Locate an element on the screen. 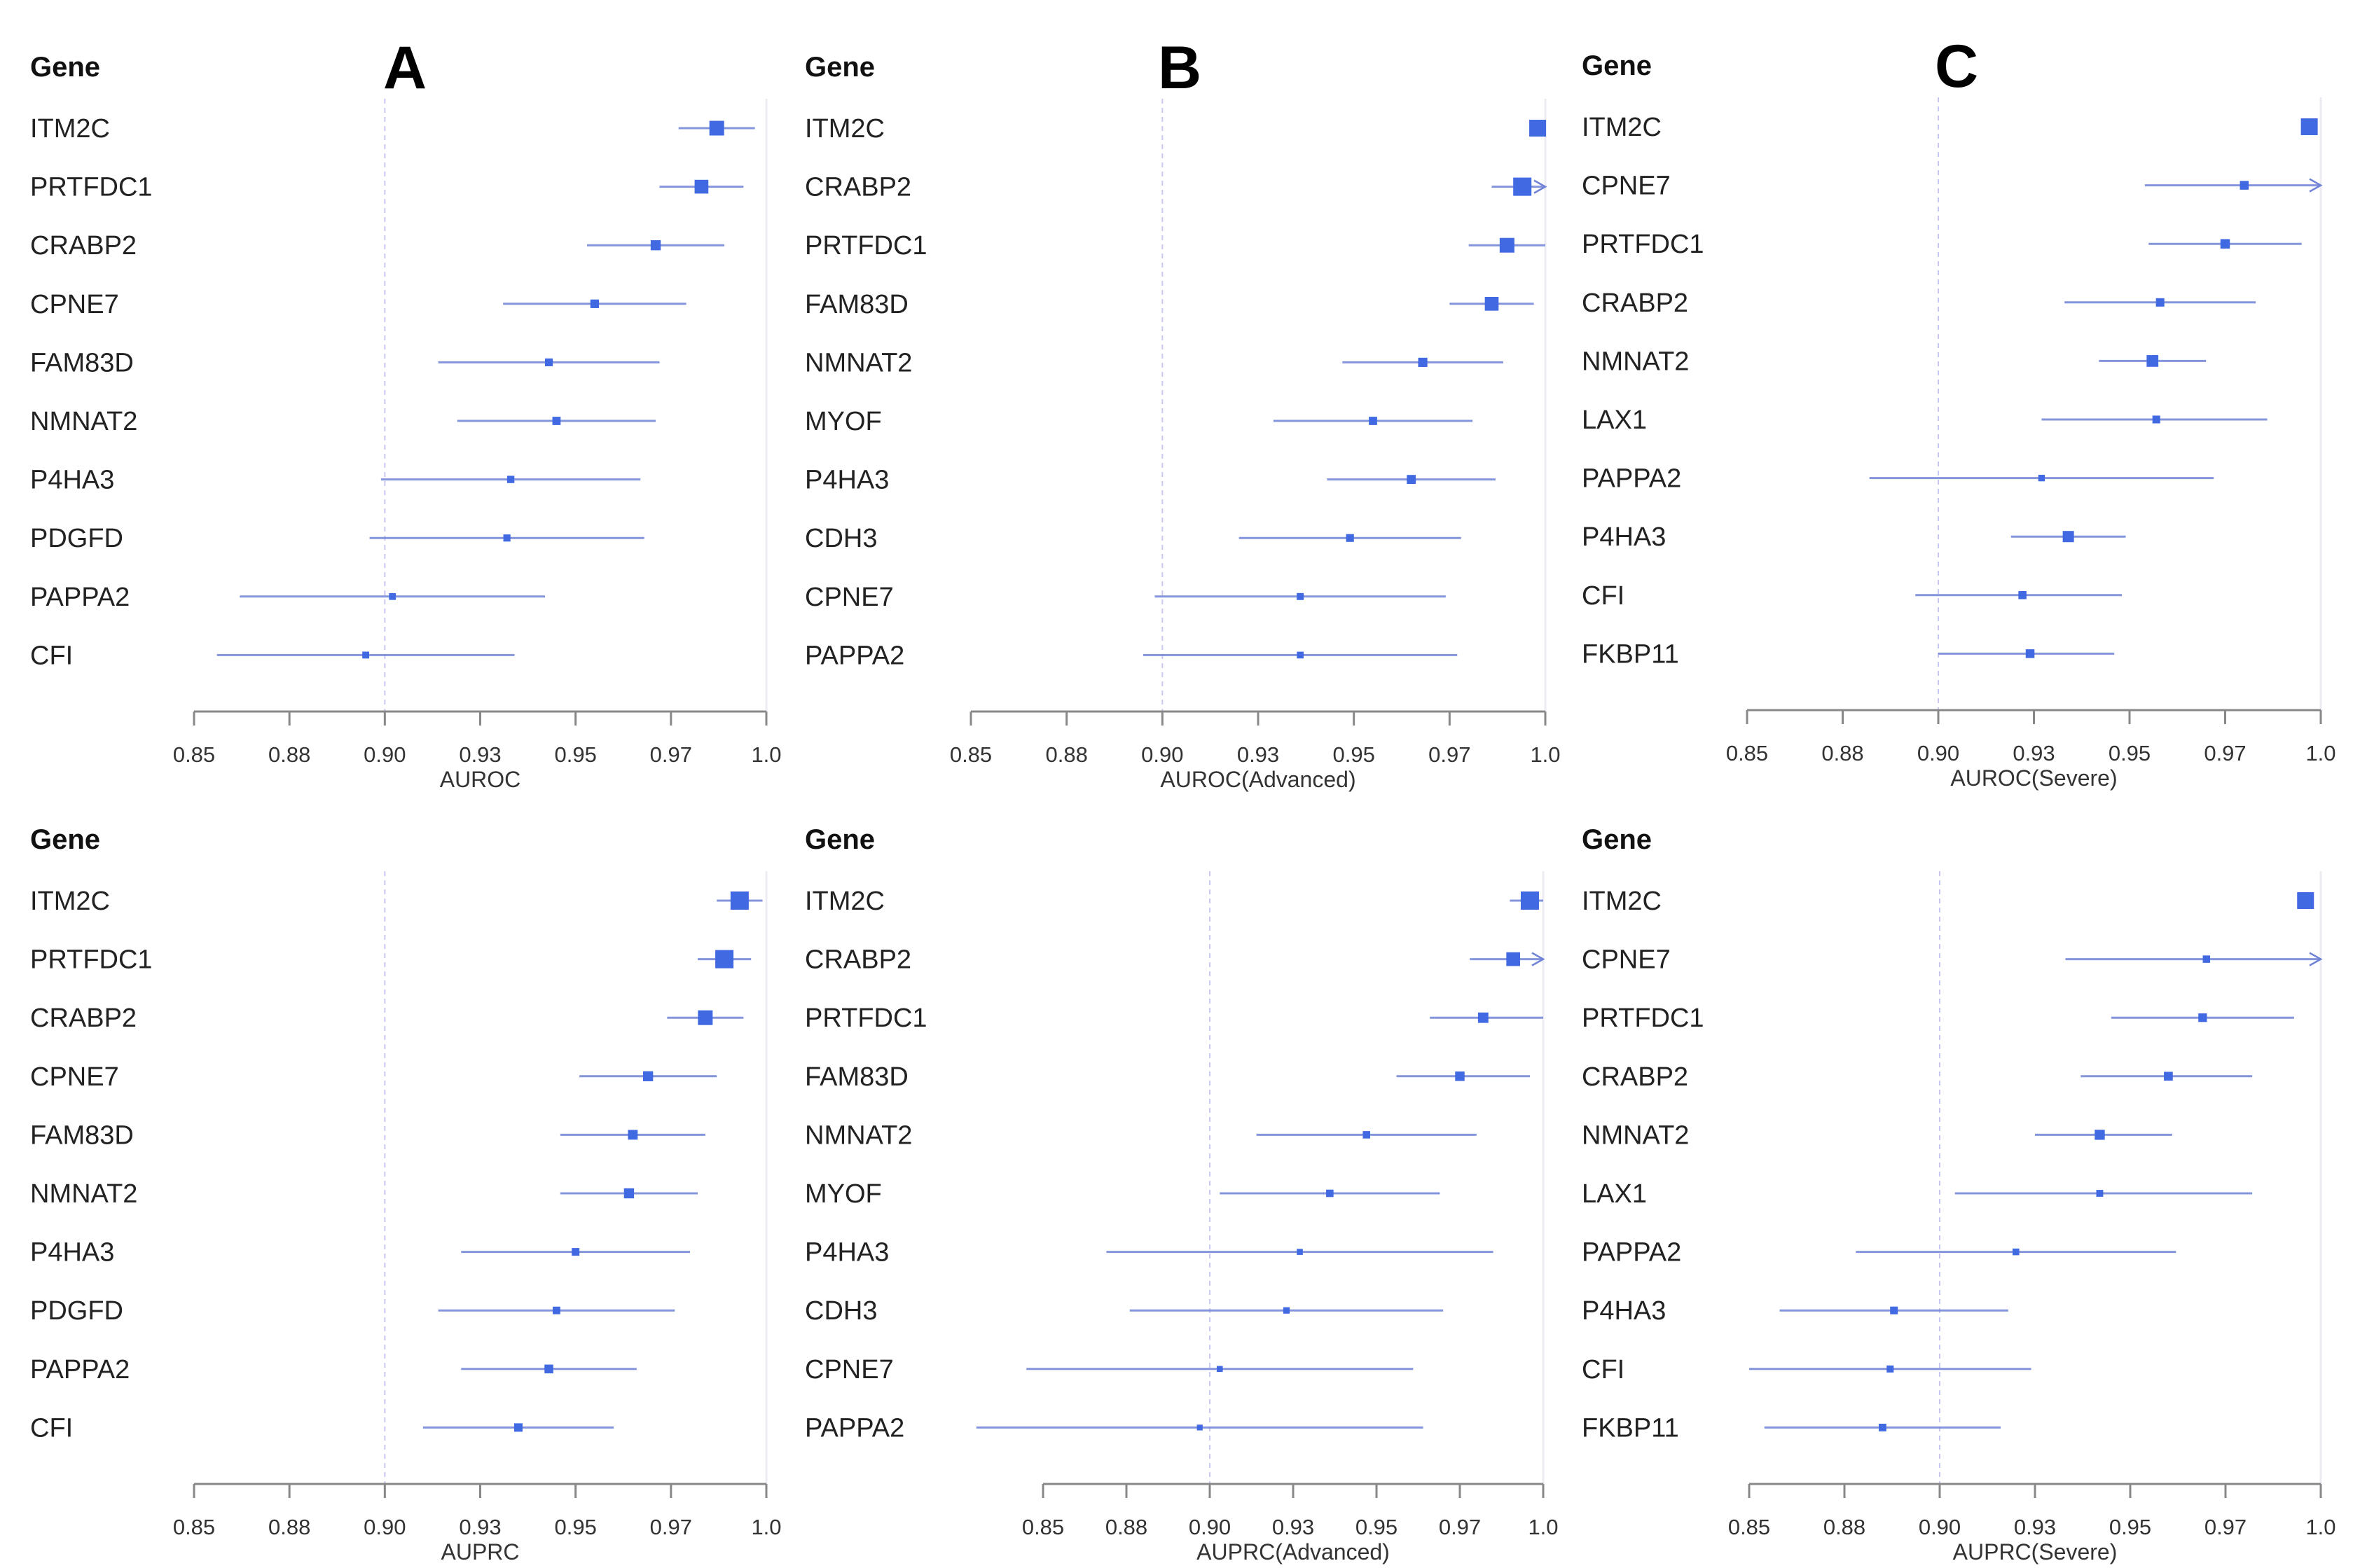 This screenshot has width=2360, height=1568. panel-label: C is located at coordinates (1956, 66).